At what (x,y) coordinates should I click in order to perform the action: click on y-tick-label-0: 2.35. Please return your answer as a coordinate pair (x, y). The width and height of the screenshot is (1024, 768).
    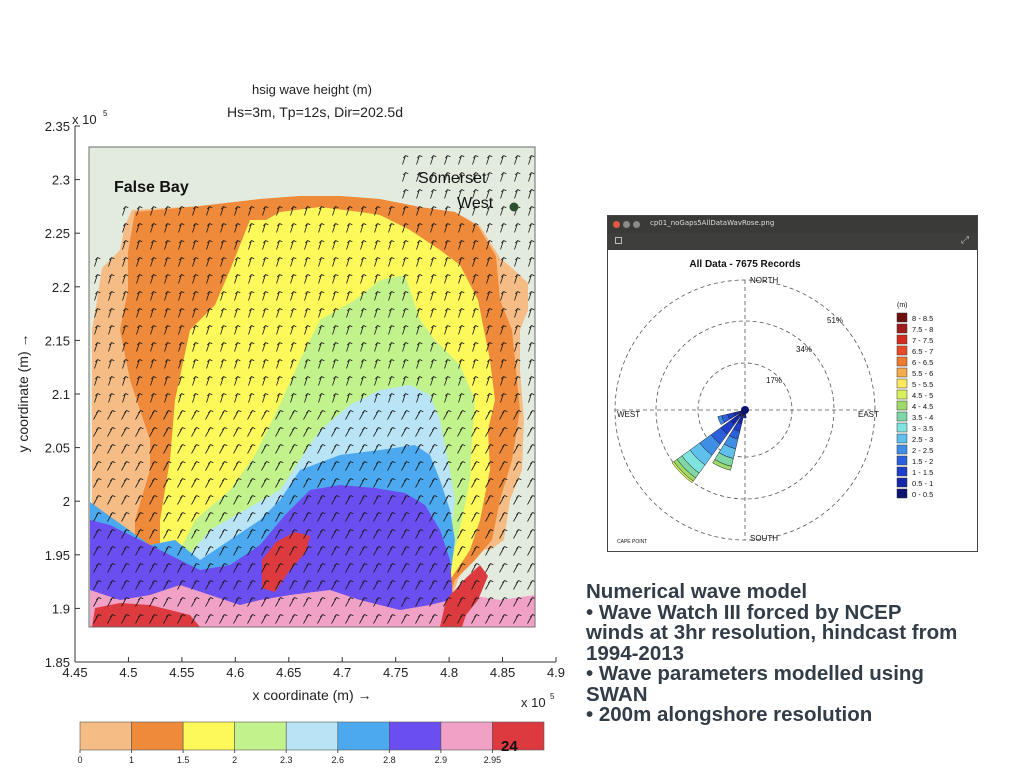
    Looking at the image, I should click on (57, 126).